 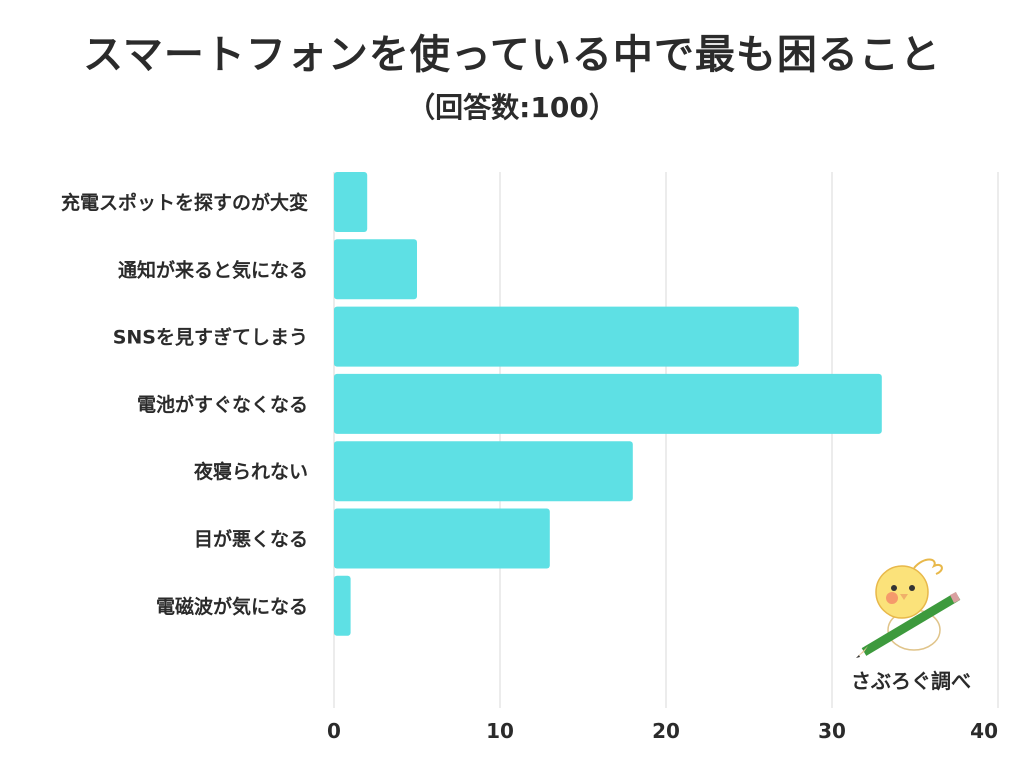 What do you see at coordinates (213, 269) in the screenshot?
I see `category-label: 通知が来ると気になる` at bounding box center [213, 269].